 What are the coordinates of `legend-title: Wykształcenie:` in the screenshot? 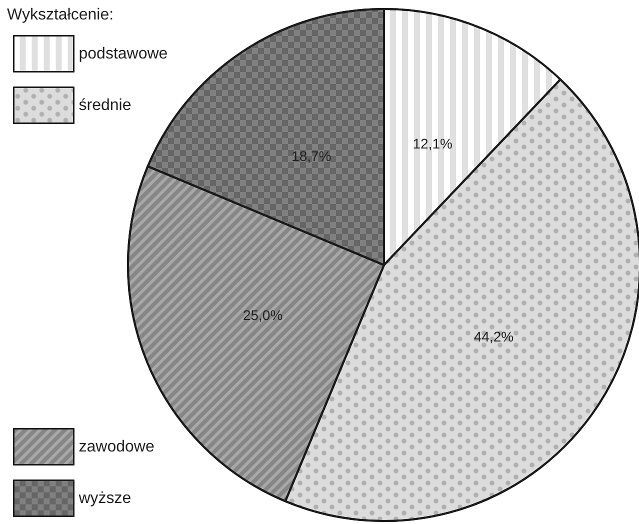 It's located at (60, 15).